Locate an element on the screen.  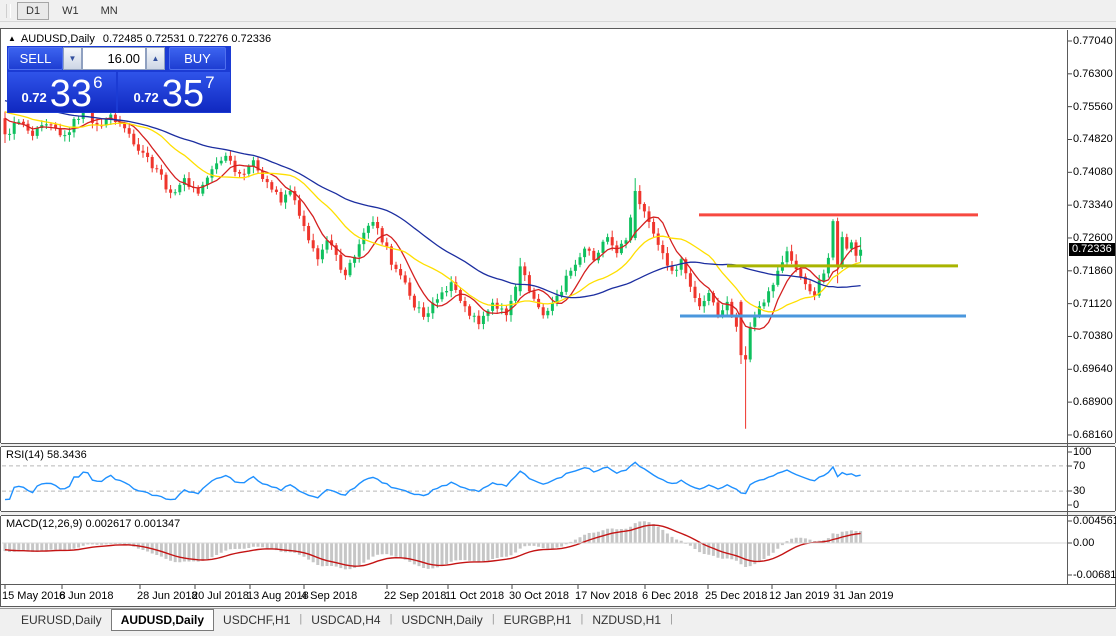
sell-price-display: 0.72 33 6 is located at coordinates (62, 93).